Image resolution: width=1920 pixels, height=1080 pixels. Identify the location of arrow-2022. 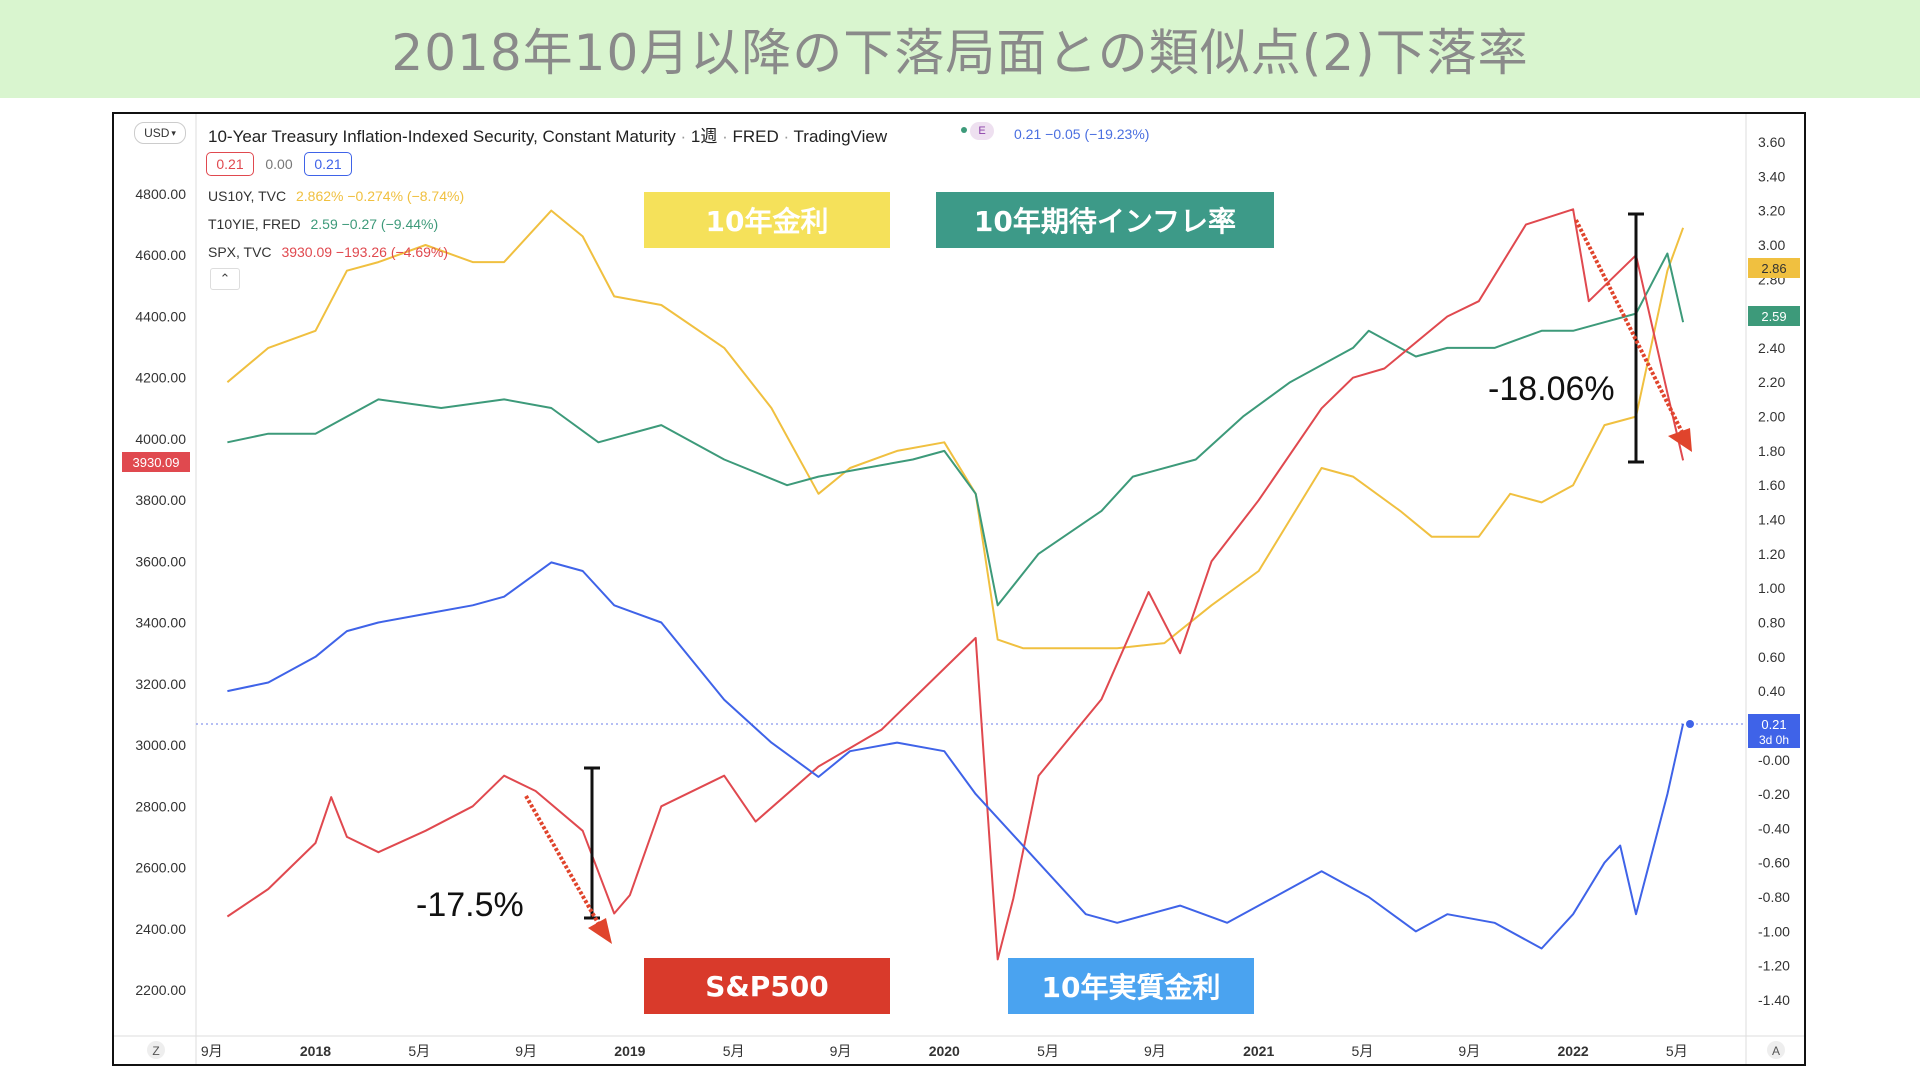
(1633, 335).